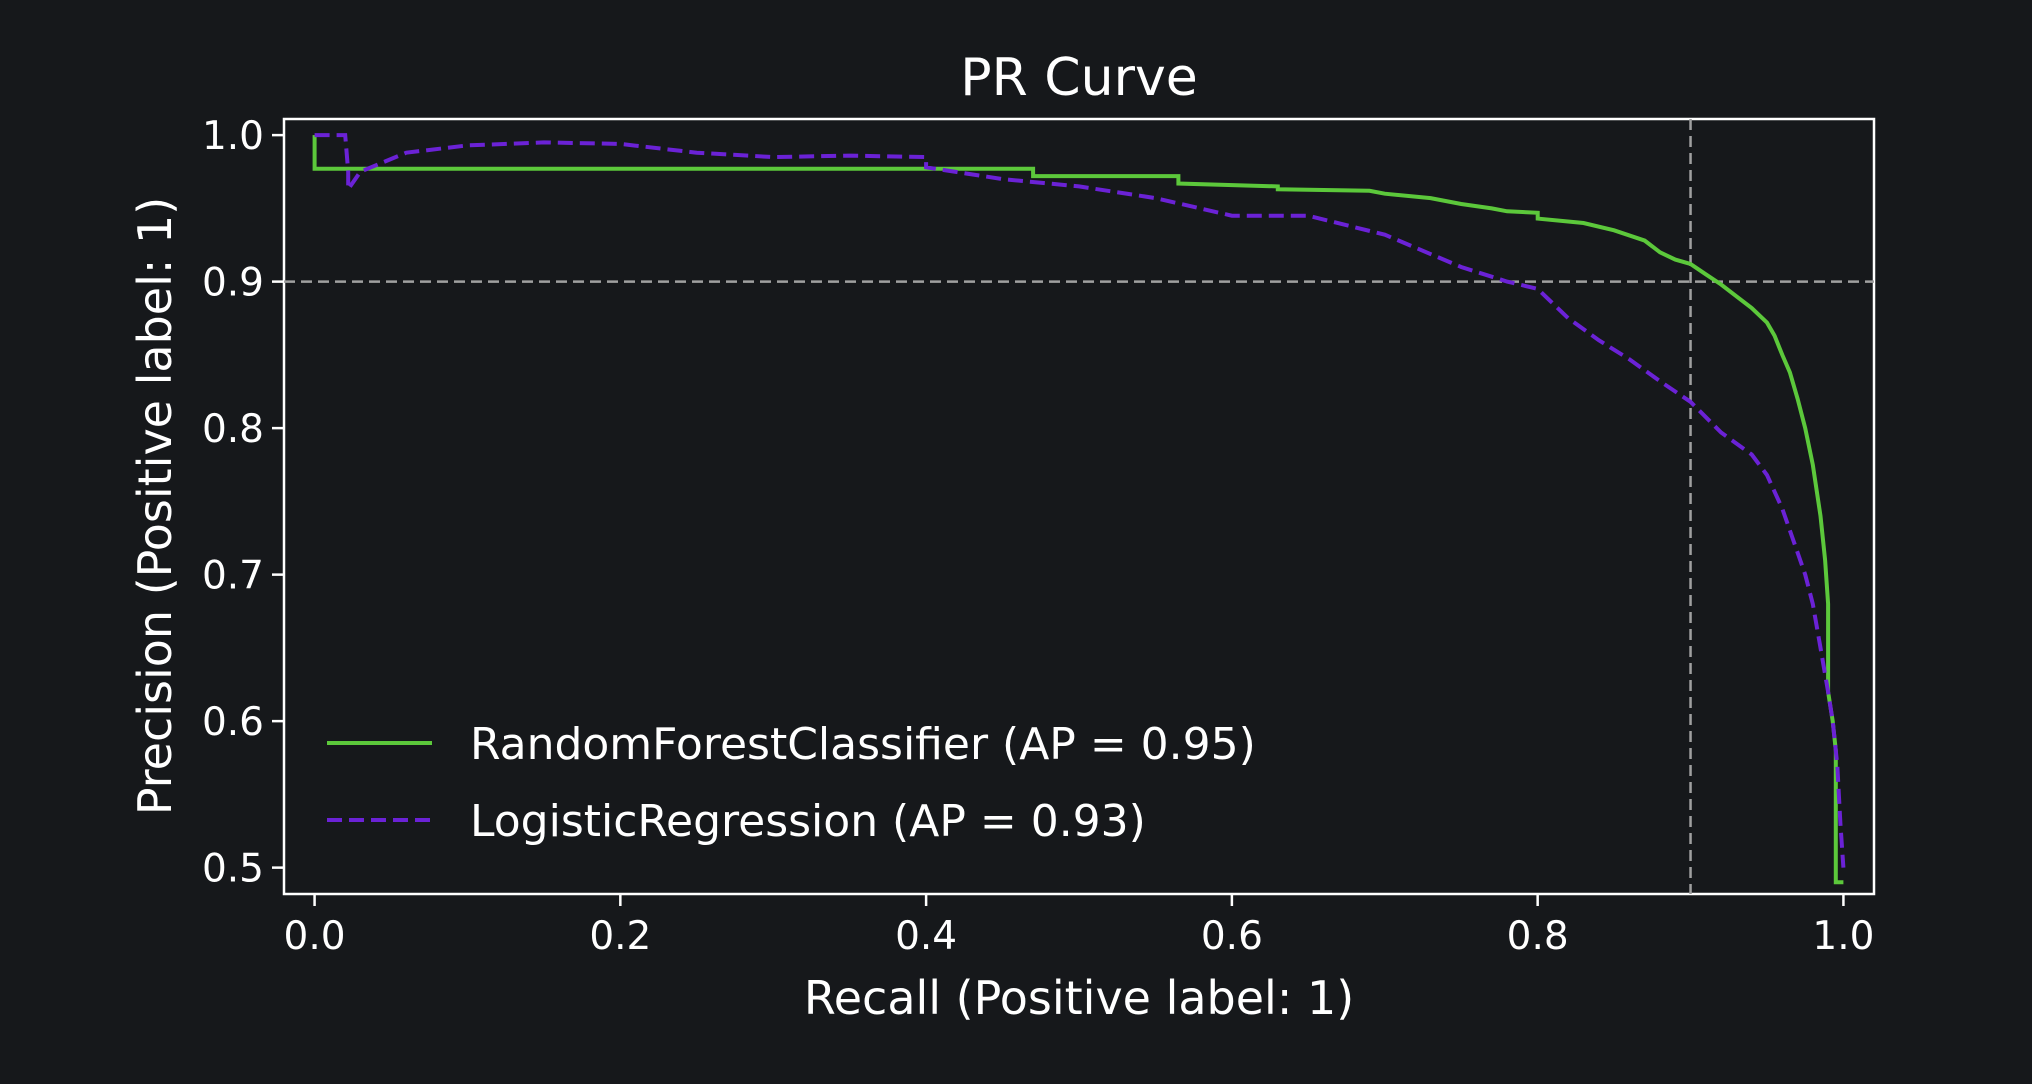  I want to click on x-tick-label: 0.8, so click(1538, 936).